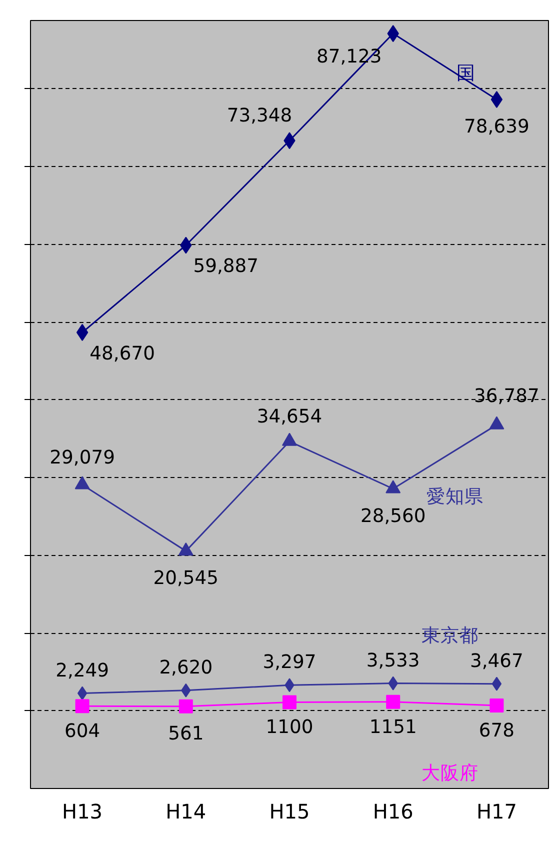  What do you see at coordinates (507, 396) in the screenshot?
I see `data-label: 36,787` at bounding box center [507, 396].